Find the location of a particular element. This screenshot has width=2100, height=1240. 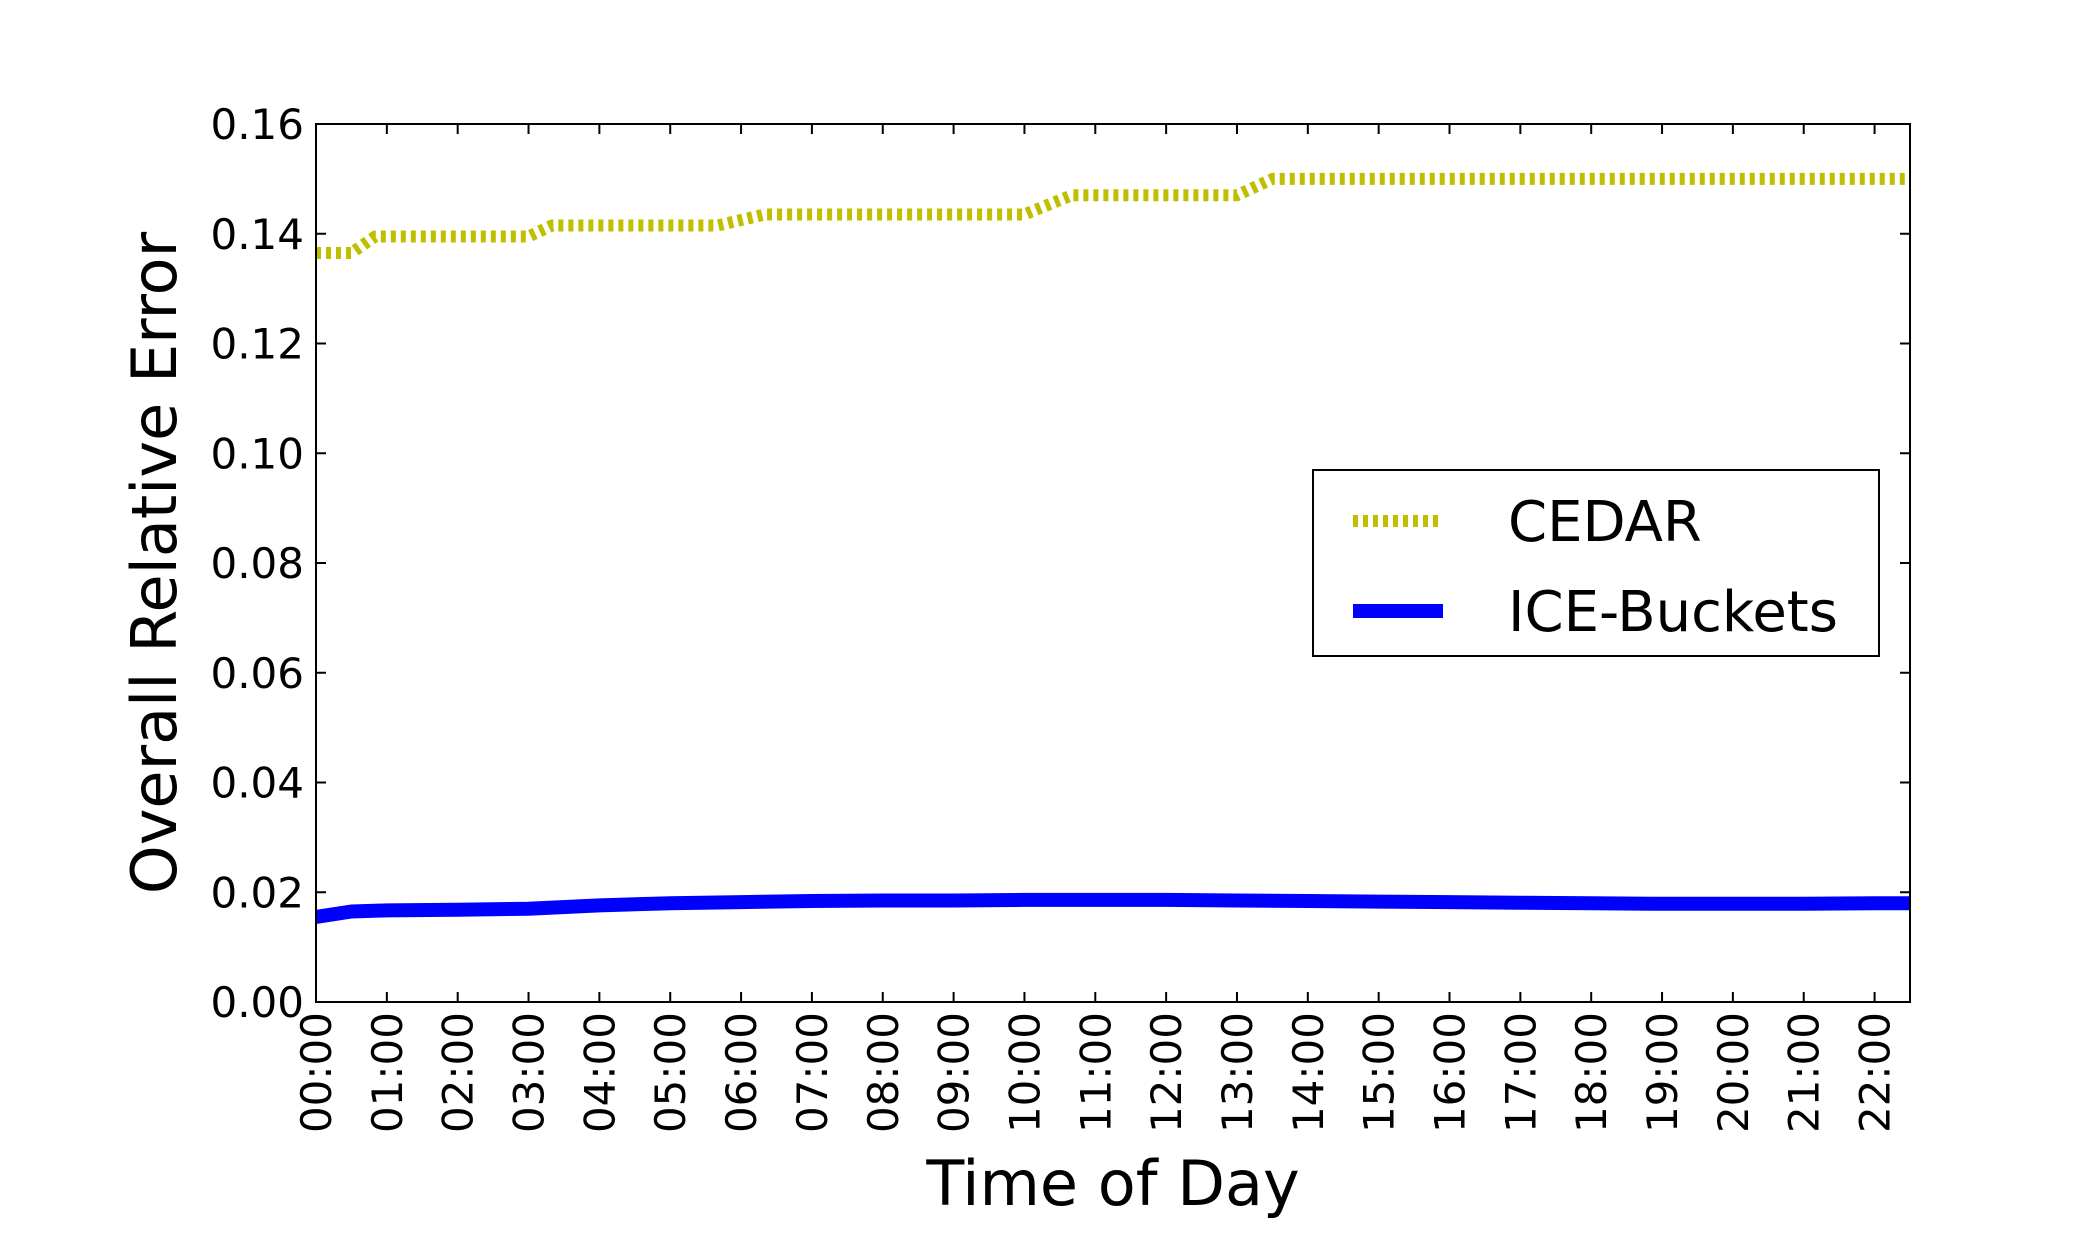

x-tick-label: 09:00 is located at coordinates (954, 1072).